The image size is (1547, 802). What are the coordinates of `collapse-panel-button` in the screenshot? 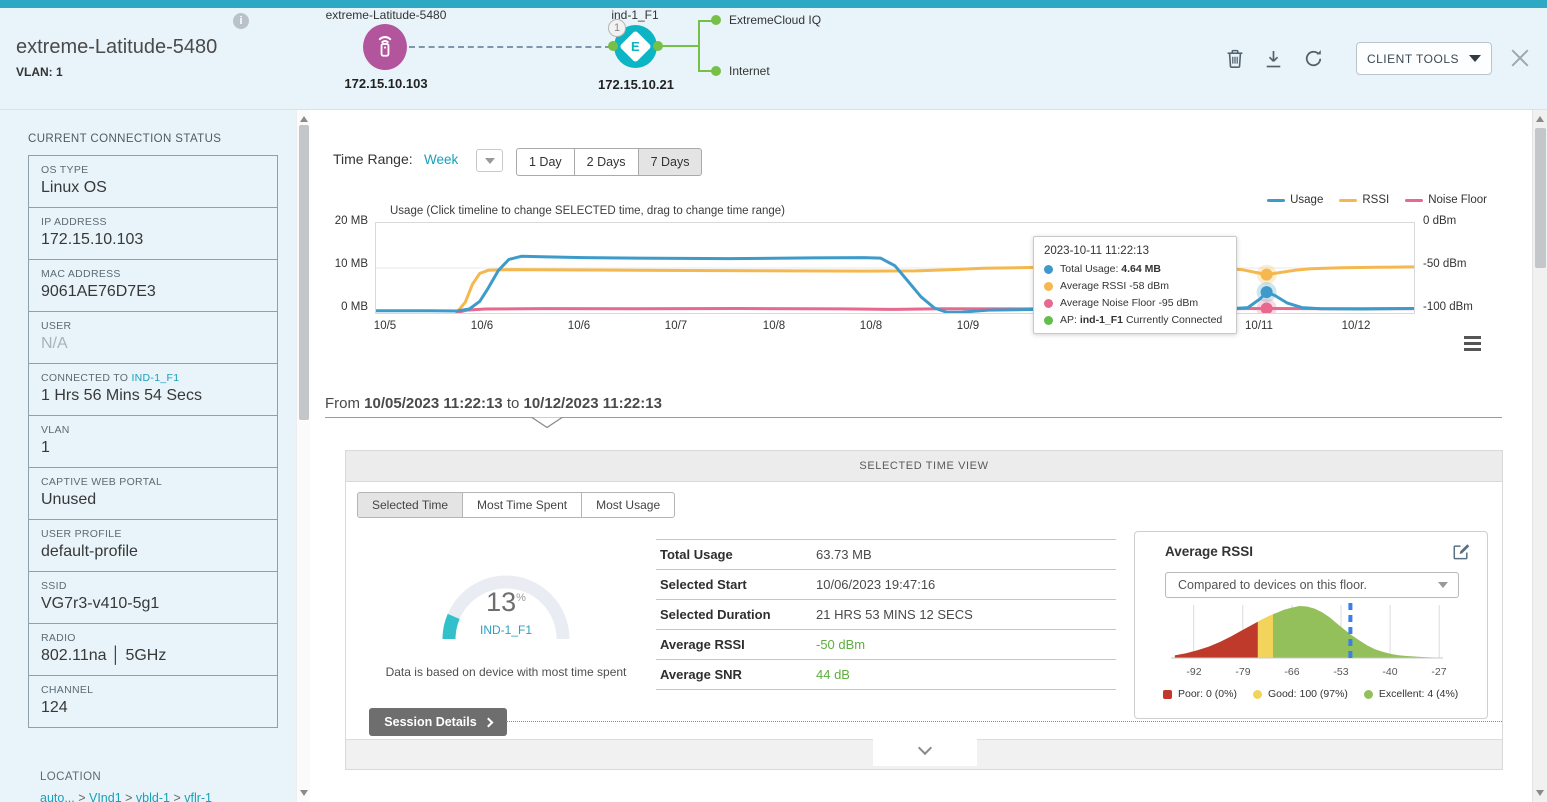 It's located at (925, 752).